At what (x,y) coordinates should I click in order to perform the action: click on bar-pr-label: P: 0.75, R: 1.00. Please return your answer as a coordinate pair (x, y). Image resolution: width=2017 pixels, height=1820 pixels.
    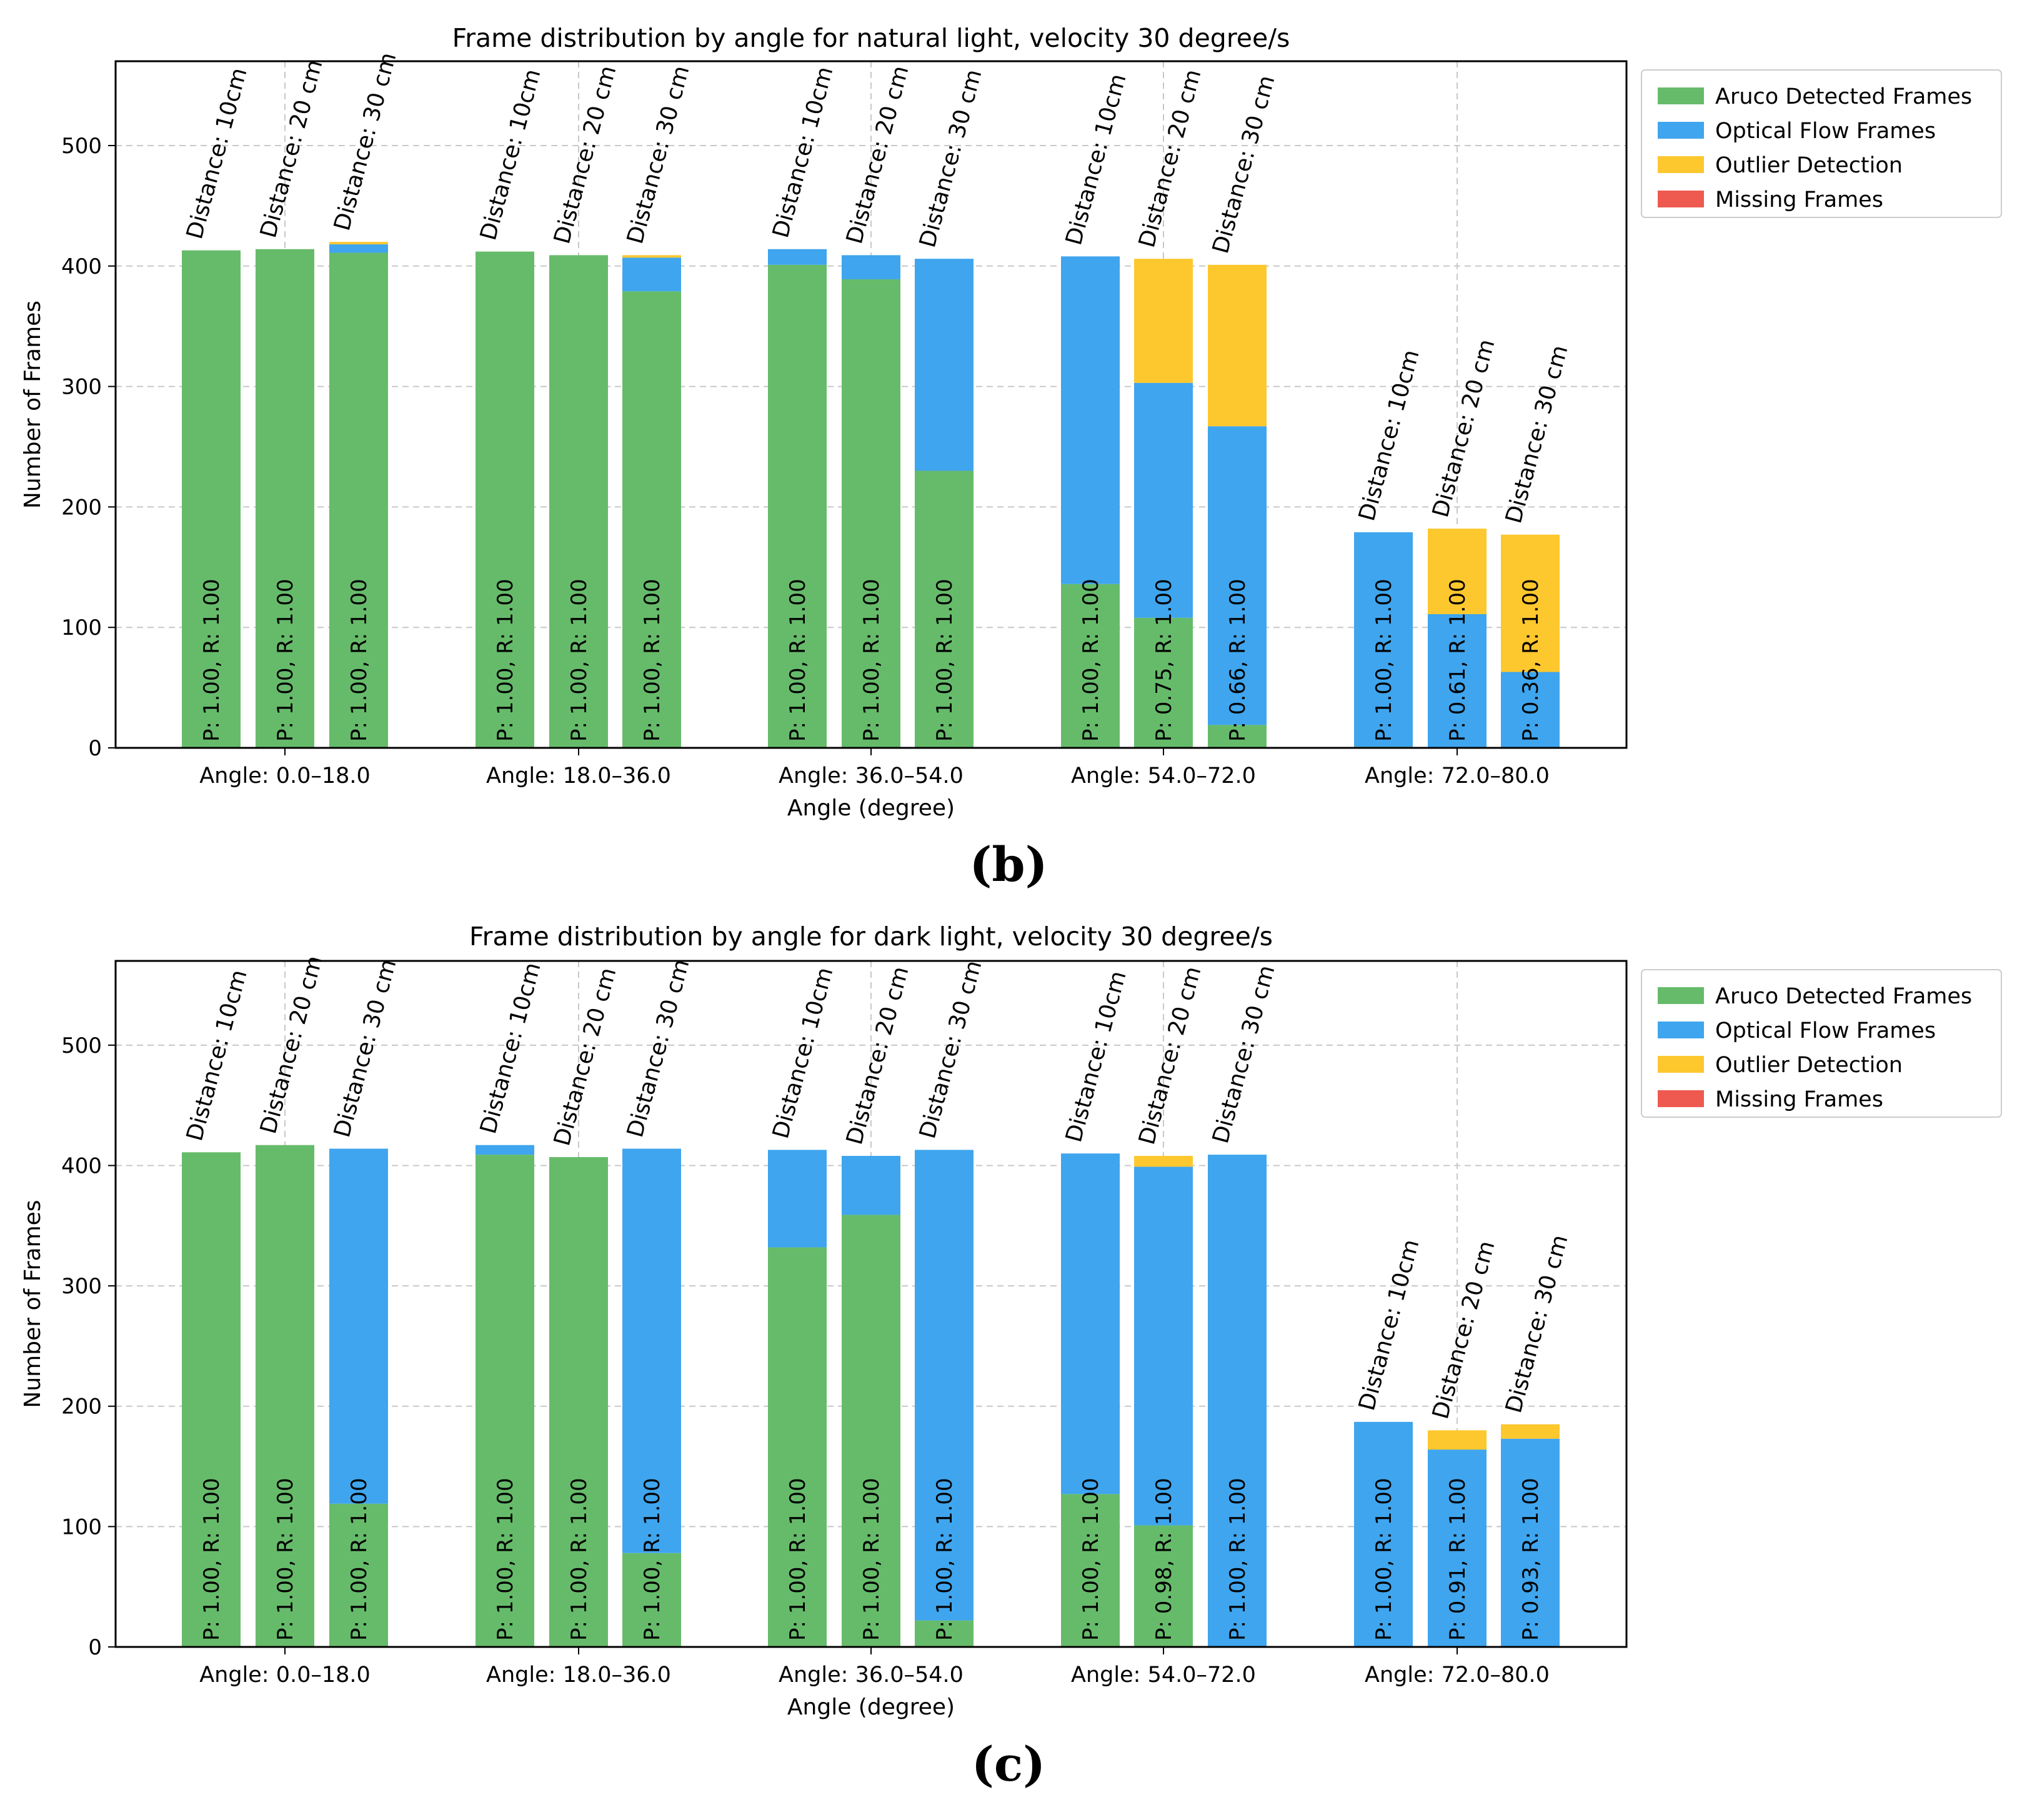
    Looking at the image, I should click on (1164, 660).